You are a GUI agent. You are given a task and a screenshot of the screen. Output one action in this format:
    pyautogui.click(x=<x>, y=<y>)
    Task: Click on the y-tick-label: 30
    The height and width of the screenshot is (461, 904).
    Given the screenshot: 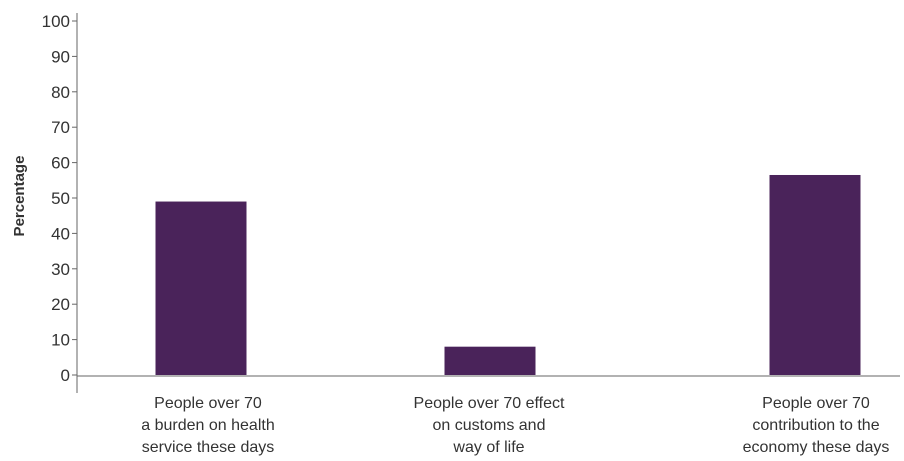 What is the action you would take?
    pyautogui.click(x=60, y=269)
    